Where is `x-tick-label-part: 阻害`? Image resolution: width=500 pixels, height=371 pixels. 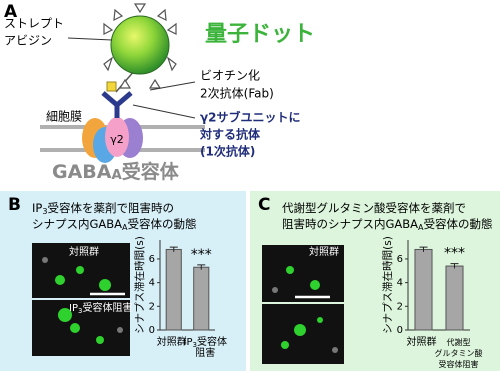 x-tick-label-part: 阻害 is located at coordinates (205, 352).